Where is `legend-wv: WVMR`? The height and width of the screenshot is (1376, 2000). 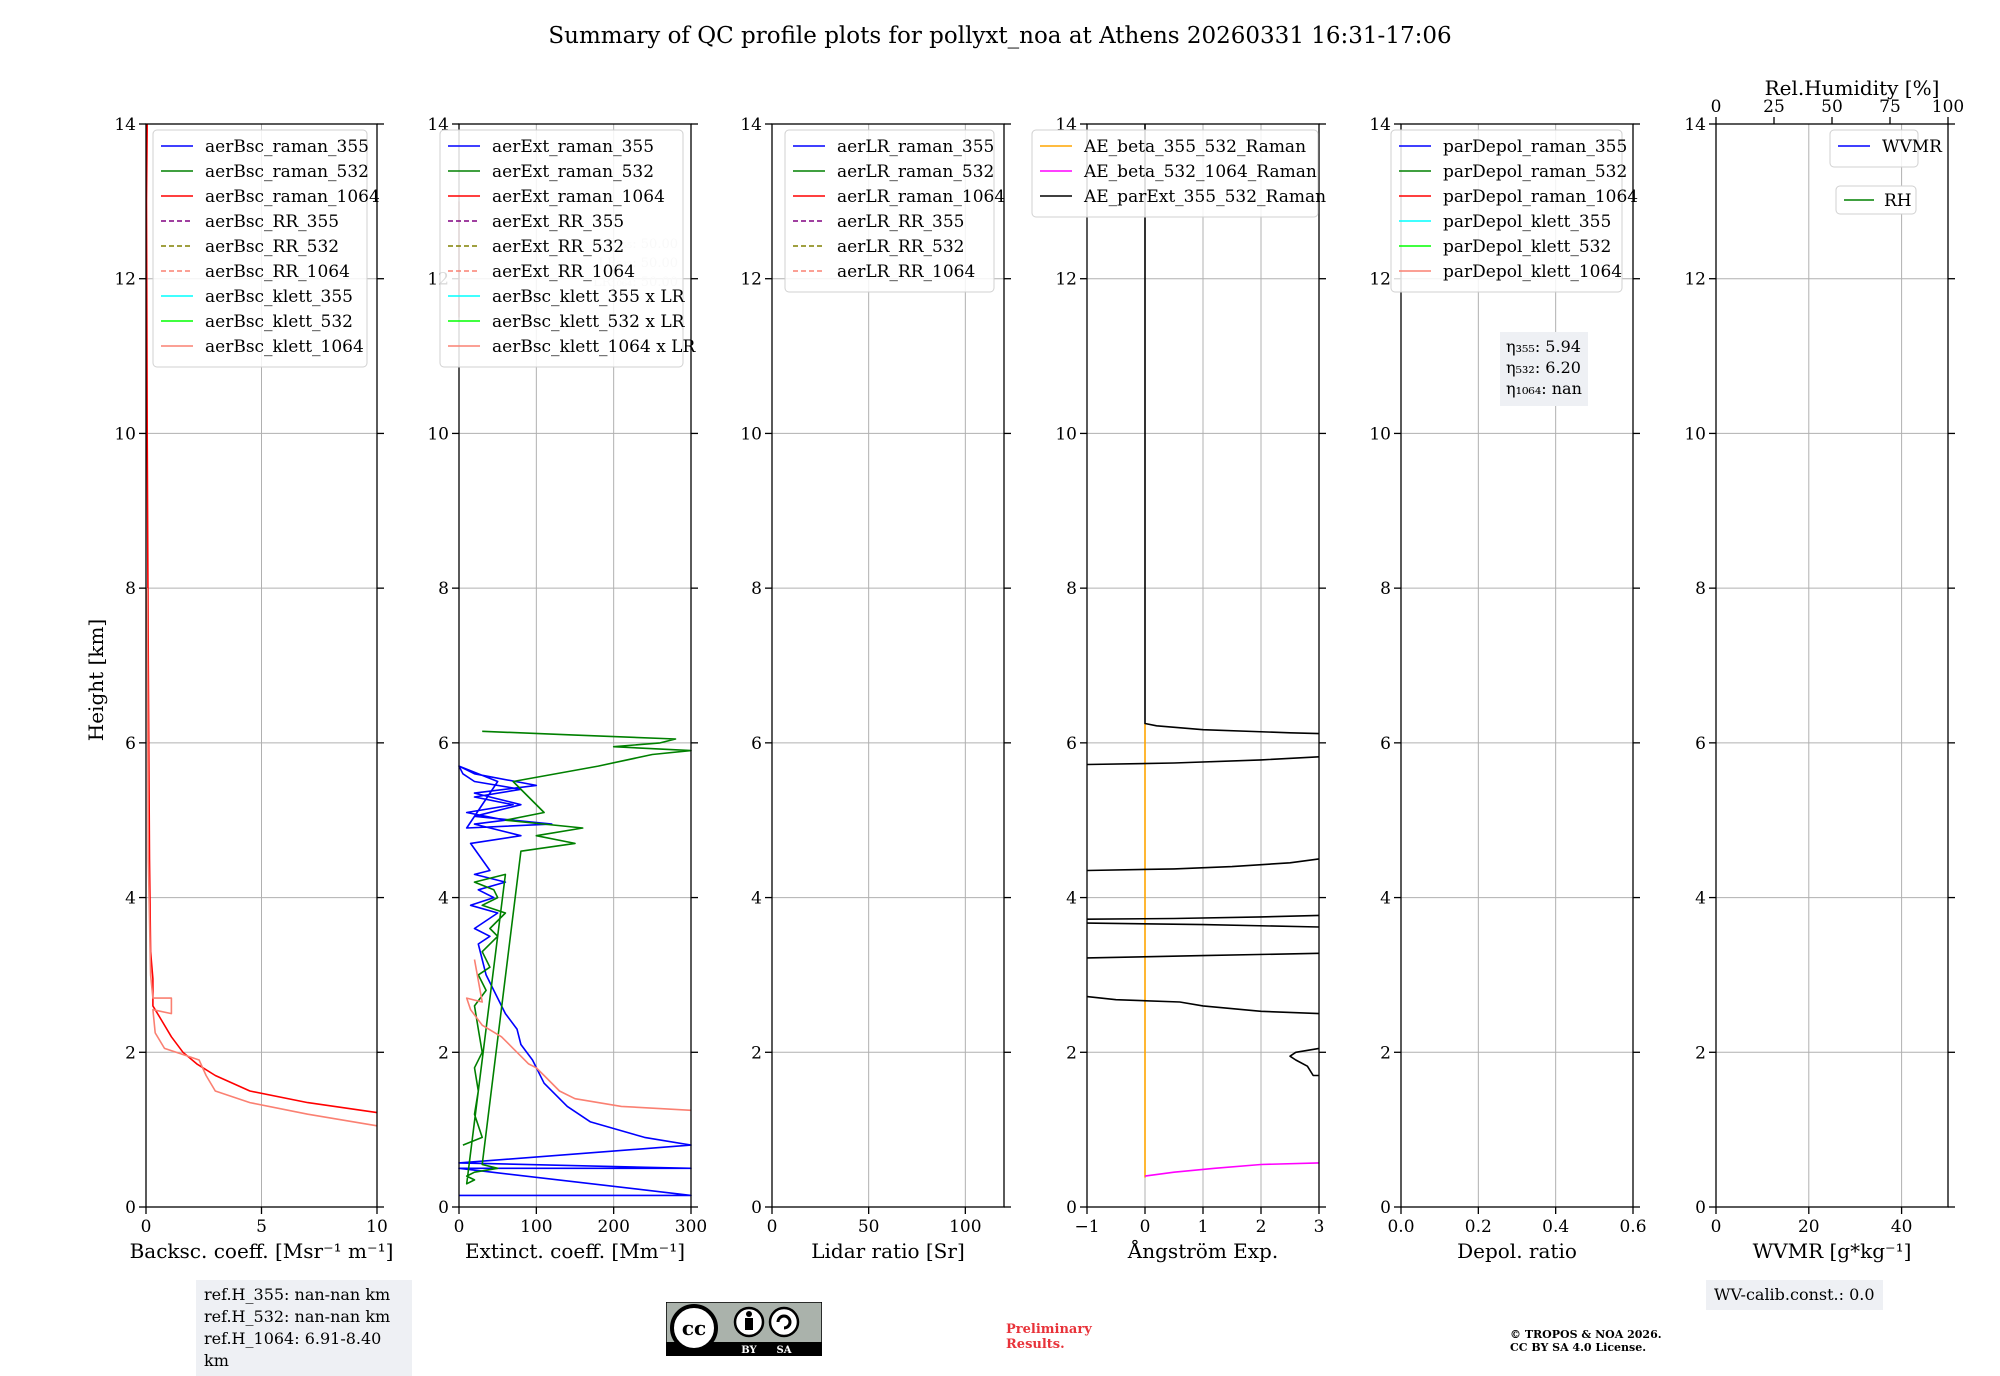
legend-wv: WVMR is located at coordinates (1886, 148).